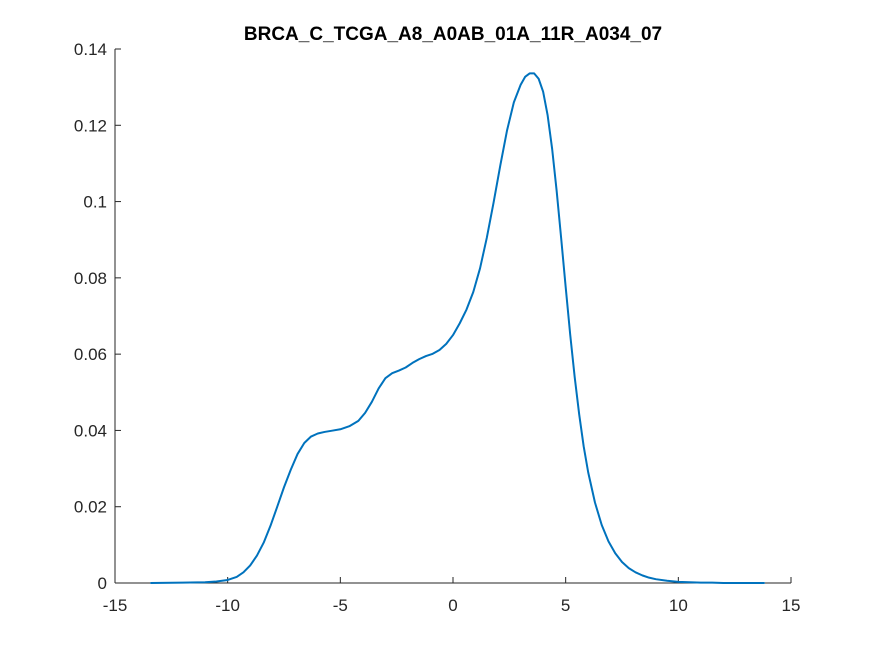 This screenshot has height=656, width=875. What do you see at coordinates (90, 278) in the screenshot?
I see `y-tick-label: 0.08` at bounding box center [90, 278].